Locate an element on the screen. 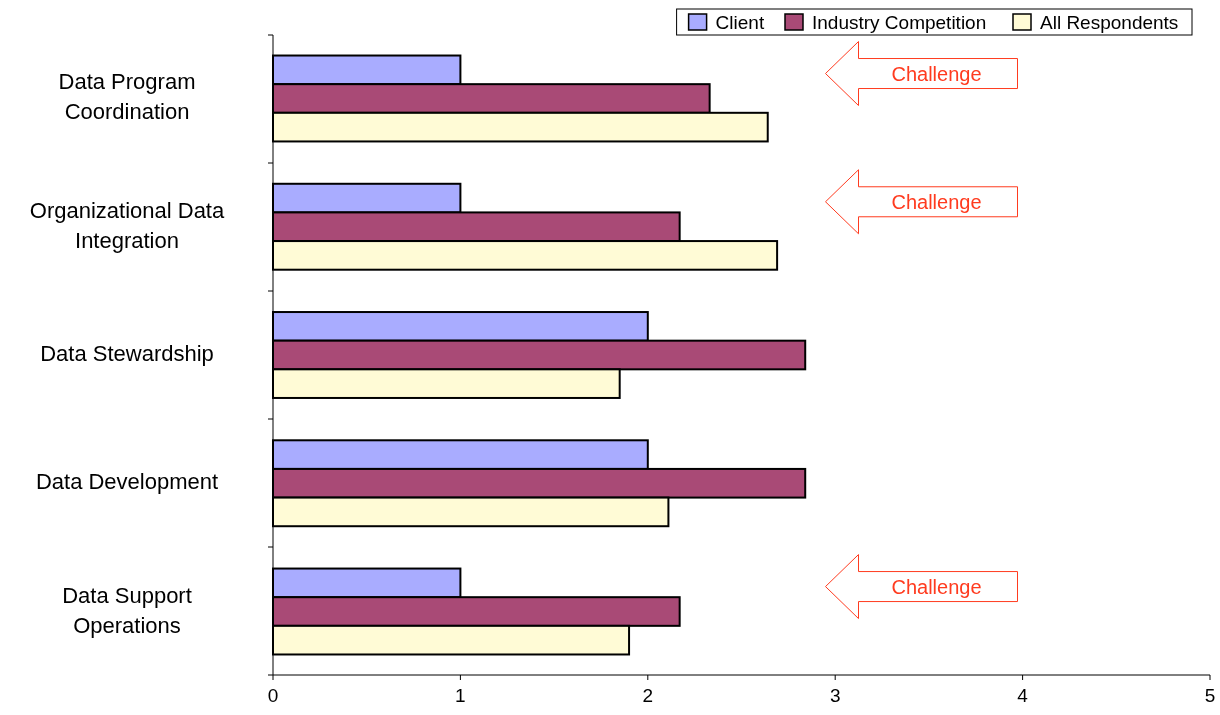 This screenshot has width=1220, height=715. x-tick-label: 0 is located at coordinates (273, 695).